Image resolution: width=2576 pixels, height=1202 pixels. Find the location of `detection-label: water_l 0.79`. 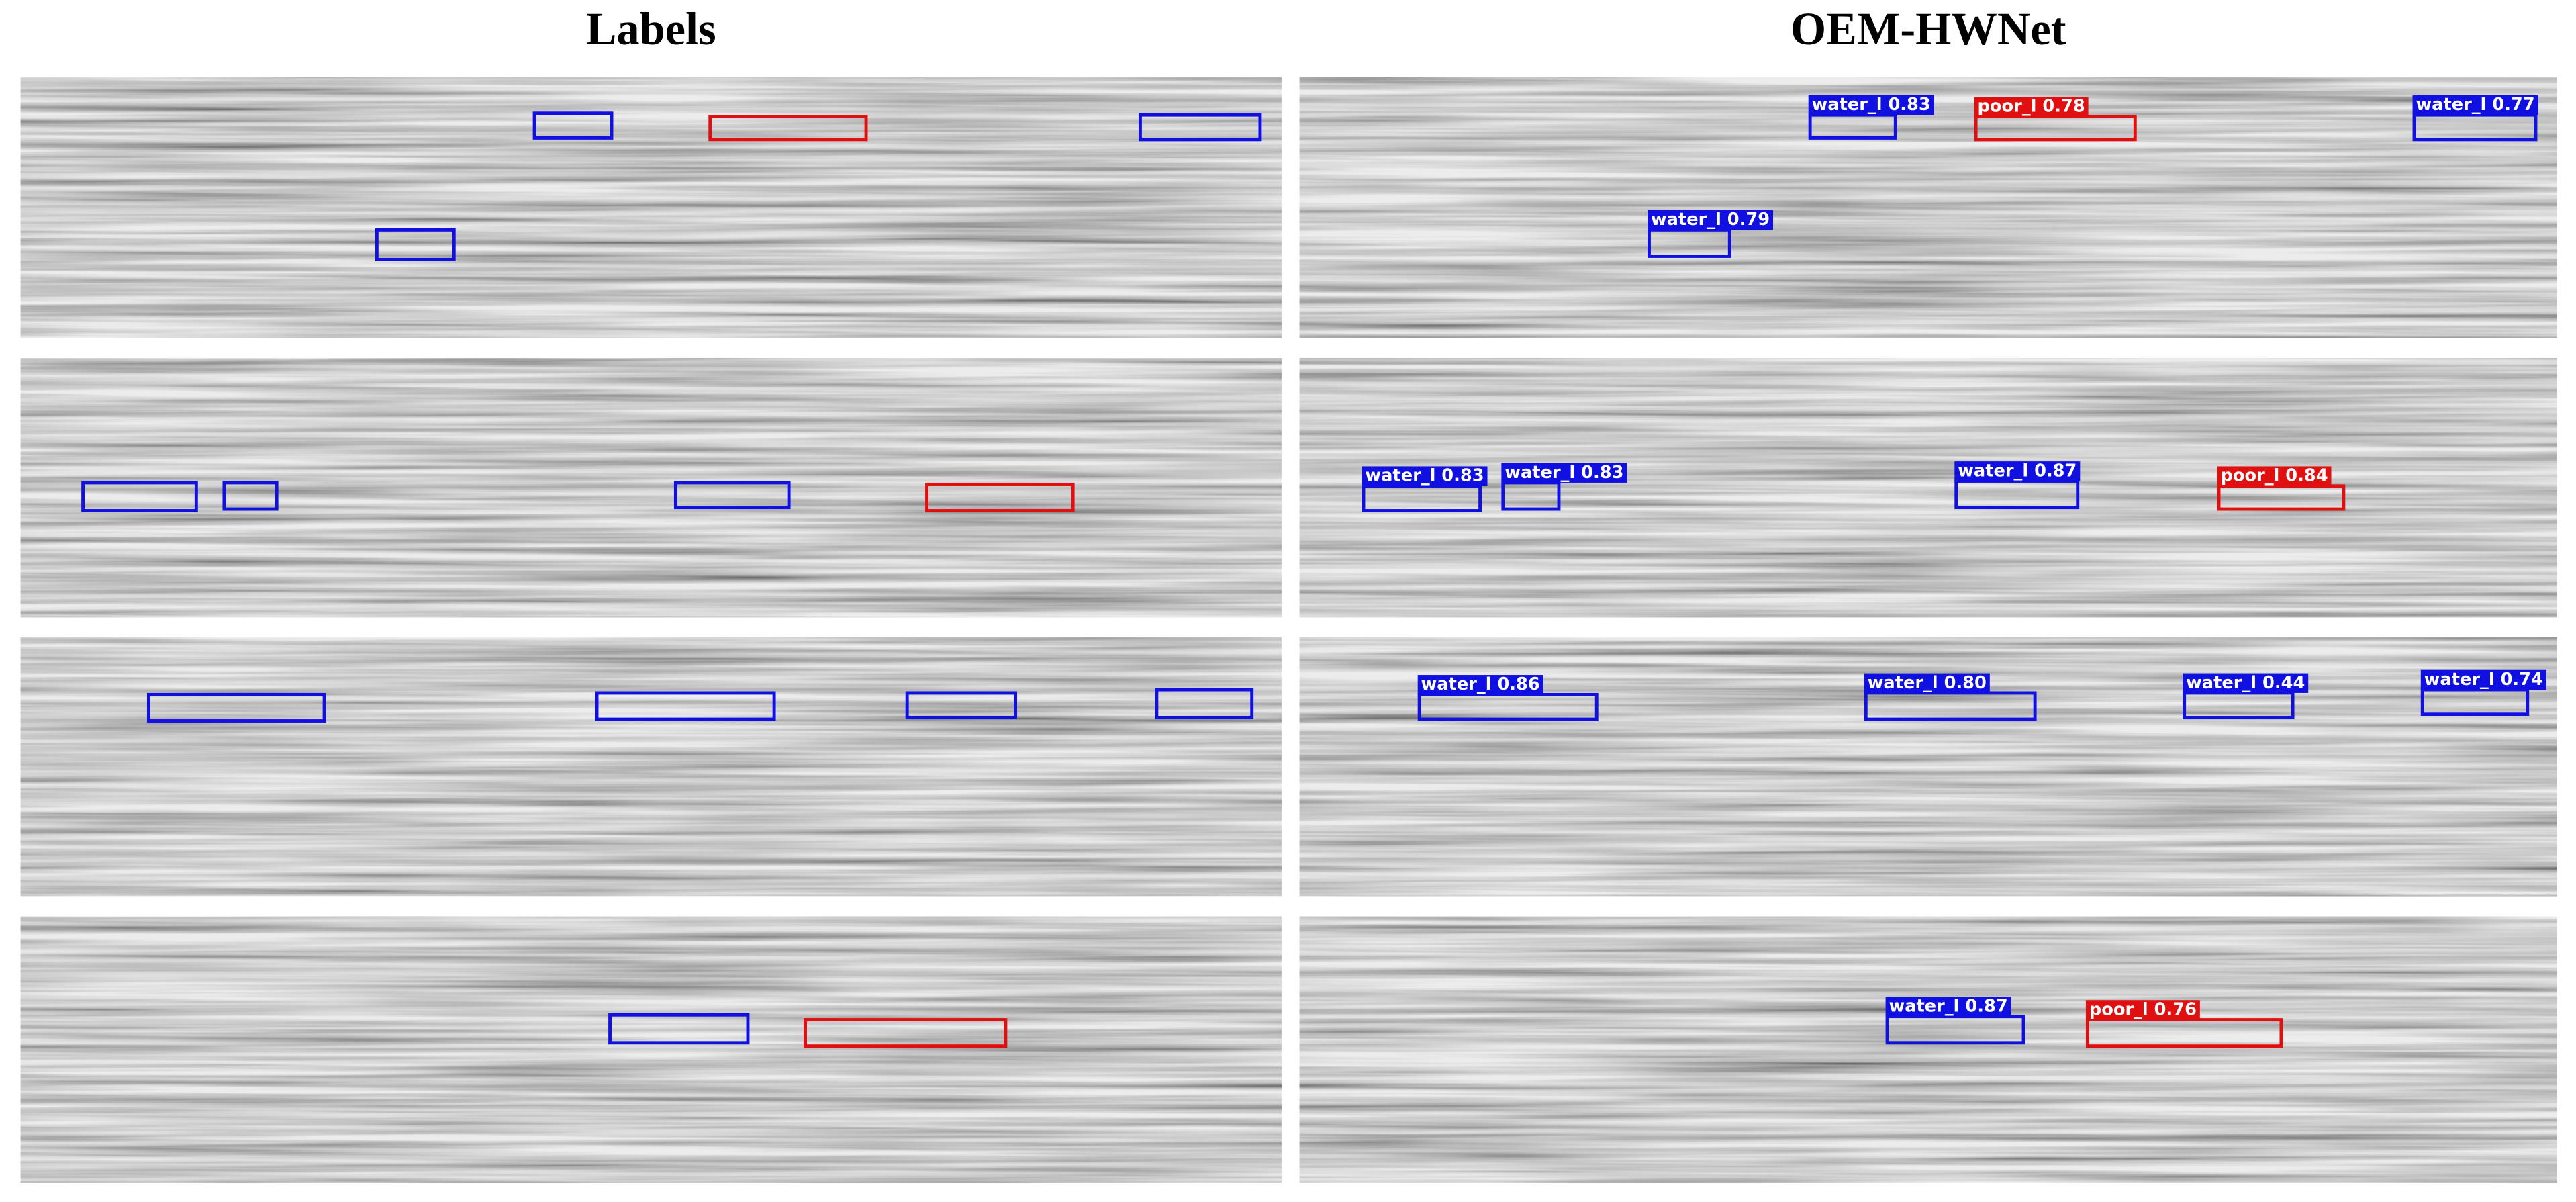

detection-label: water_l 0.79 is located at coordinates (1711, 220).